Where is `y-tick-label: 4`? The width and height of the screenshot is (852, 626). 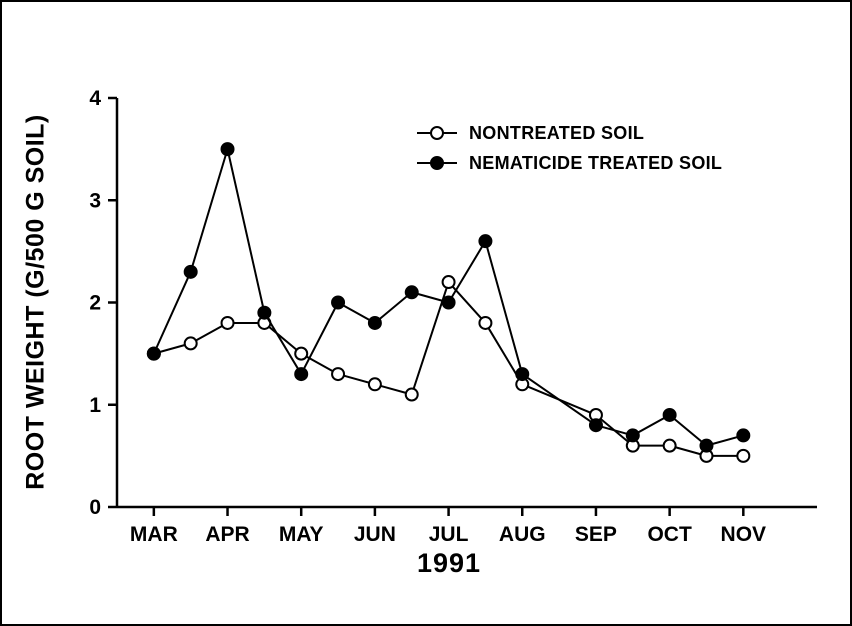
y-tick-label: 4 is located at coordinates (95, 98).